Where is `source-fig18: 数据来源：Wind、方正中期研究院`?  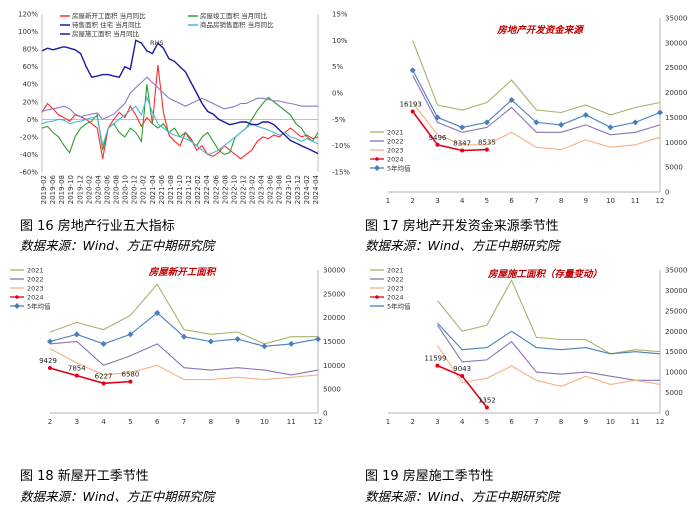 source-fig18: 数据来源：Wind、方正中期研究院 is located at coordinates (117, 496).